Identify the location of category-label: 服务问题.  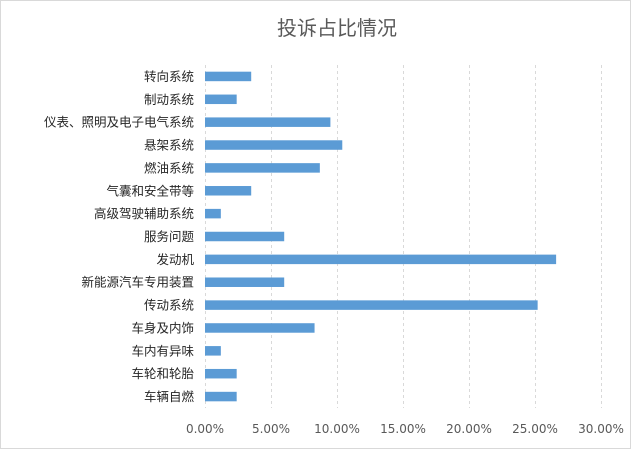
(169, 236).